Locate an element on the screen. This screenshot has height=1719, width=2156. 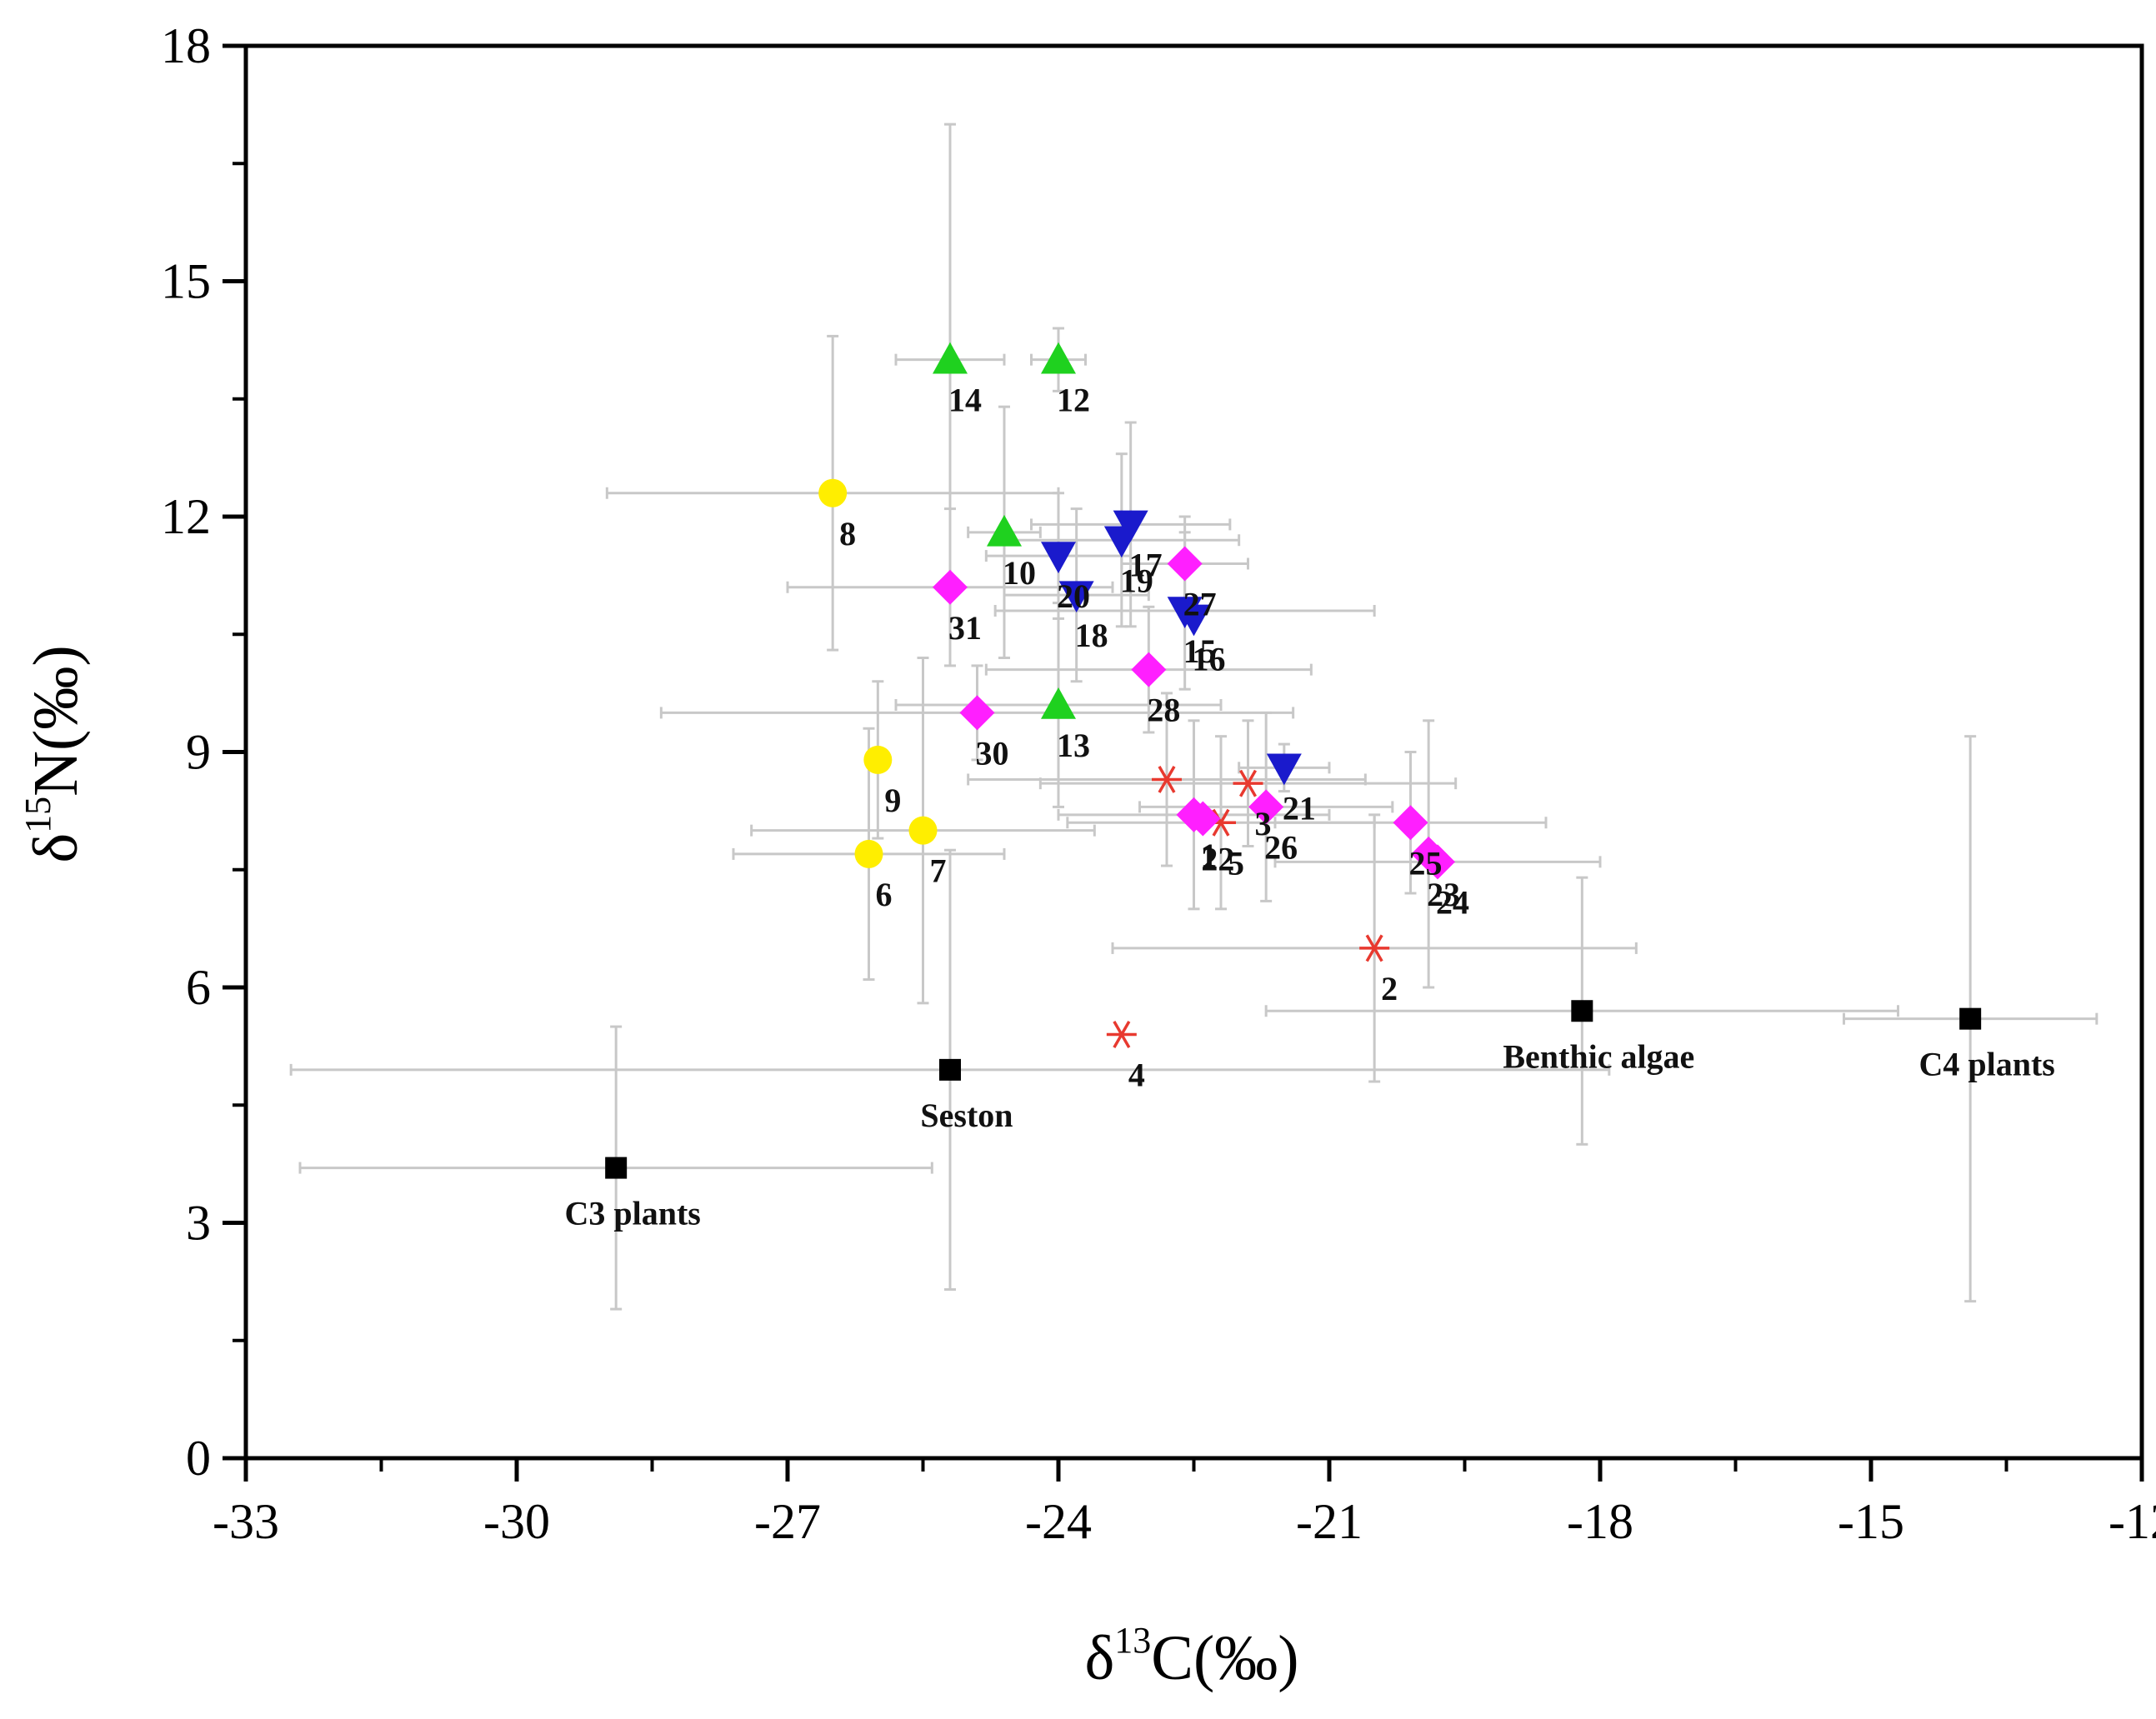
source-label: C4 plants is located at coordinates (1986, 1064).